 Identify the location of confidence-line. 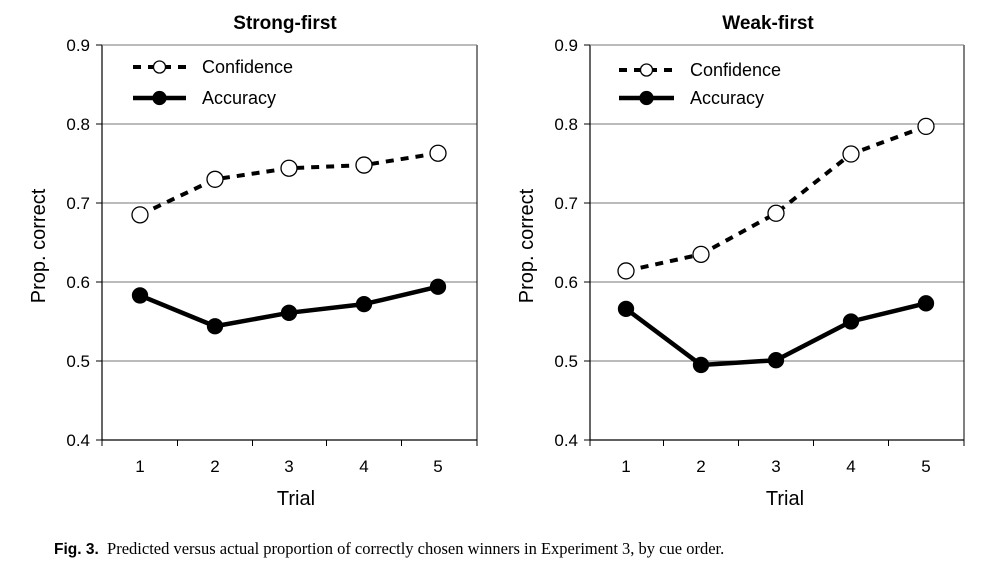
(776, 198).